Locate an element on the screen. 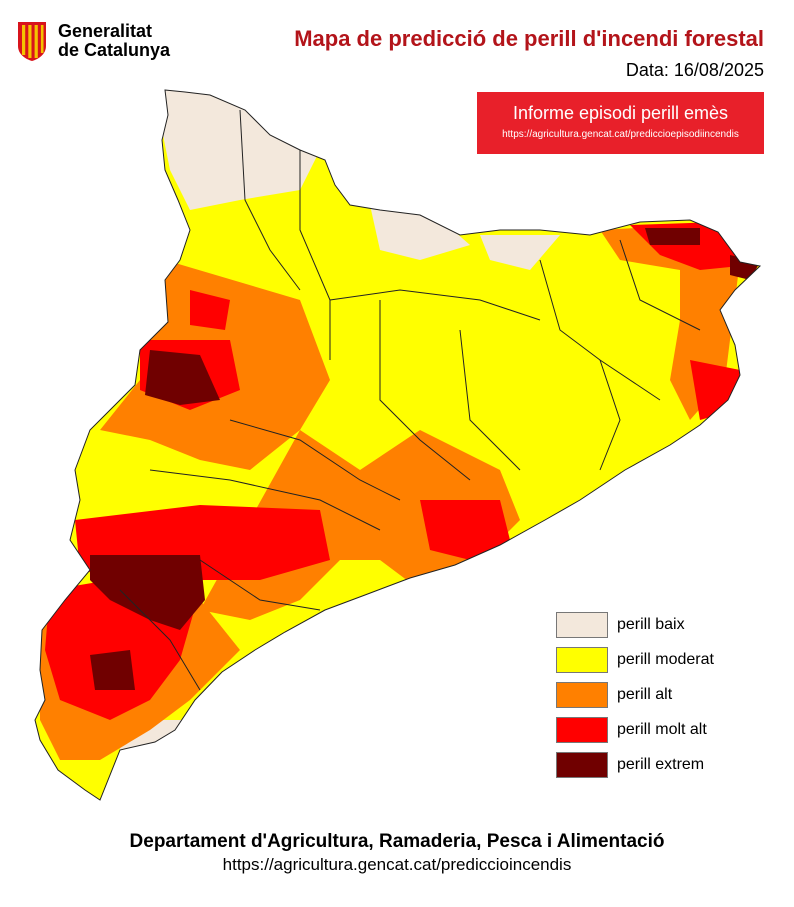 The image size is (794, 907). generalitat-logo-icon is located at coordinates (32, 41).